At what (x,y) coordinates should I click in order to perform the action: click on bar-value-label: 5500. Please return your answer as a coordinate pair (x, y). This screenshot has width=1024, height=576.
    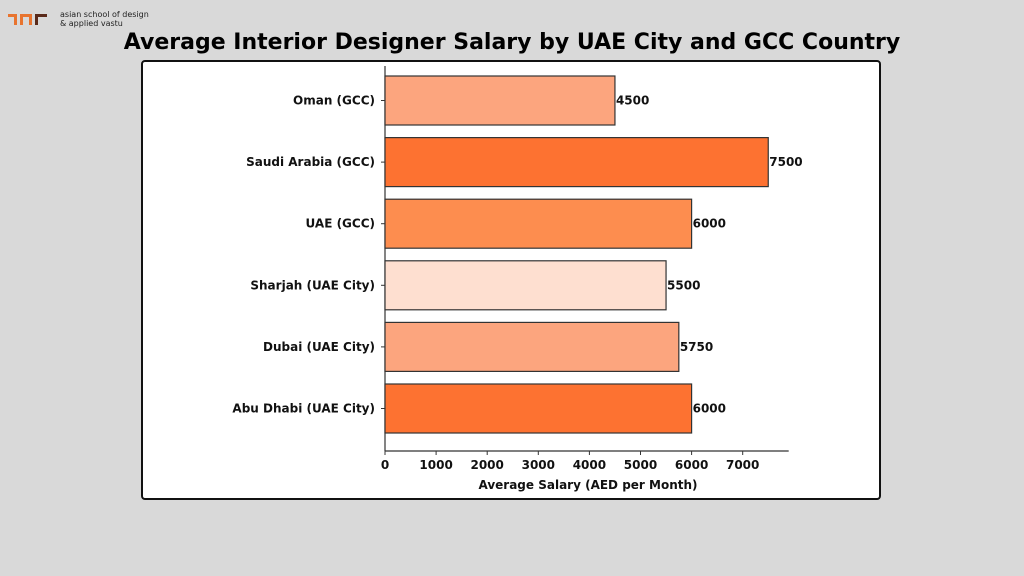
    Looking at the image, I should click on (683, 285).